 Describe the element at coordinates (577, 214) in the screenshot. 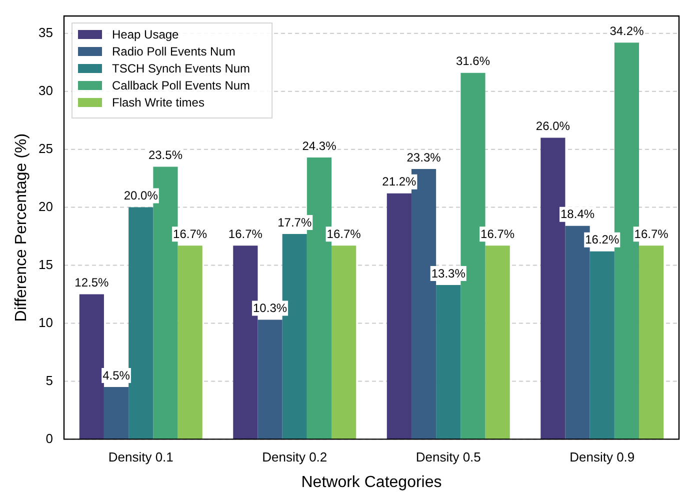

I see `data-label: 18.4%` at that location.